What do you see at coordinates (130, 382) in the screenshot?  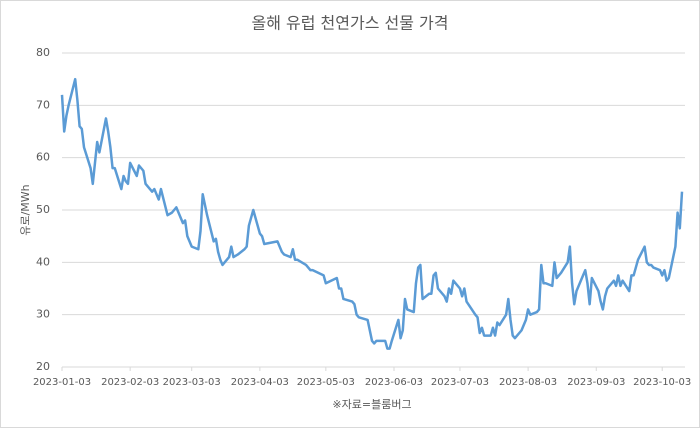 I see `x-tick-label: 2023-02-03` at bounding box center [130, 382].